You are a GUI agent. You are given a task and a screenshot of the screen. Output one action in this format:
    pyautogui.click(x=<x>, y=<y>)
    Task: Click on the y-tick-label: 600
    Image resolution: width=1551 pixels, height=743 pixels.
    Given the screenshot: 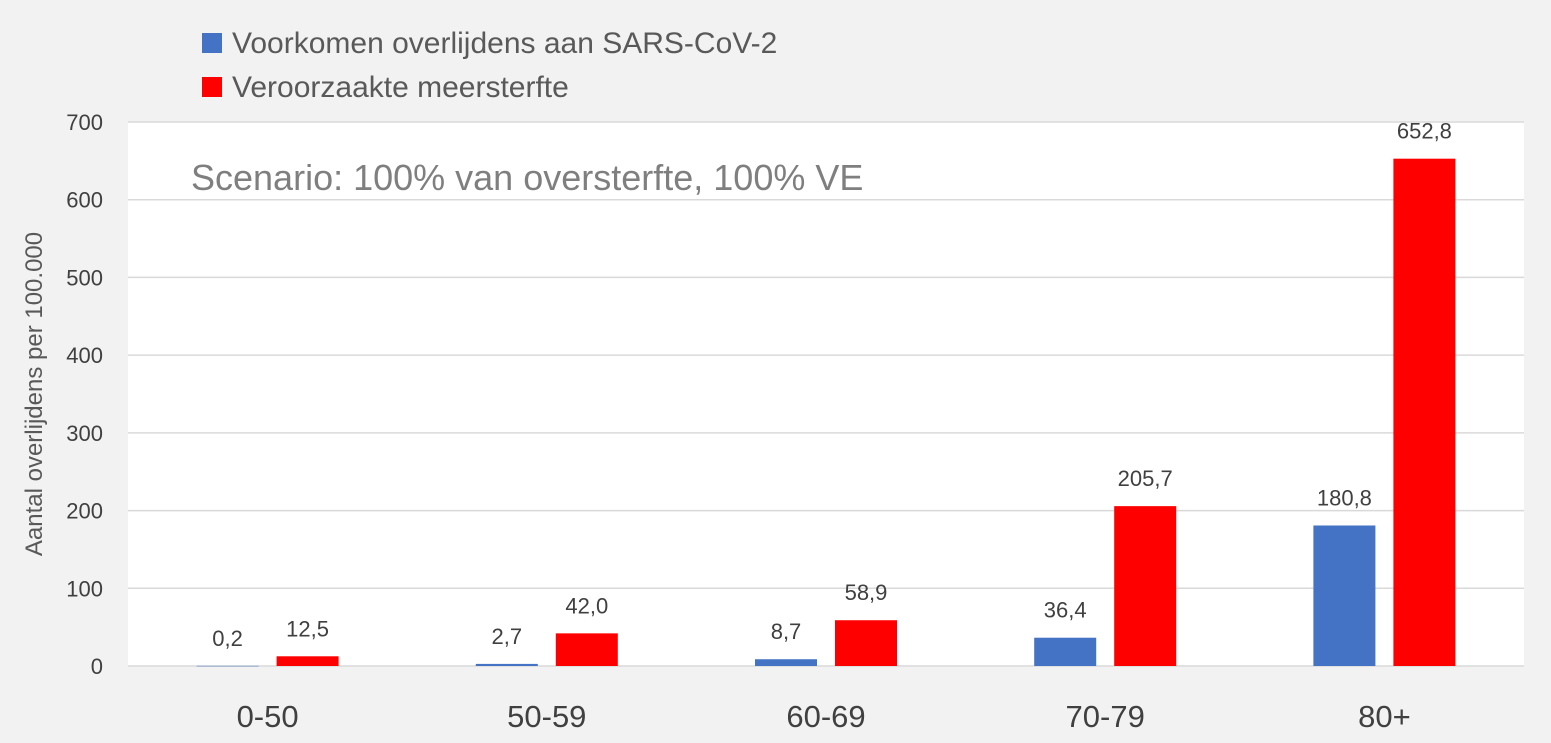 What is the action you would take?
    pyautogui.click(x=84, y=200)
    